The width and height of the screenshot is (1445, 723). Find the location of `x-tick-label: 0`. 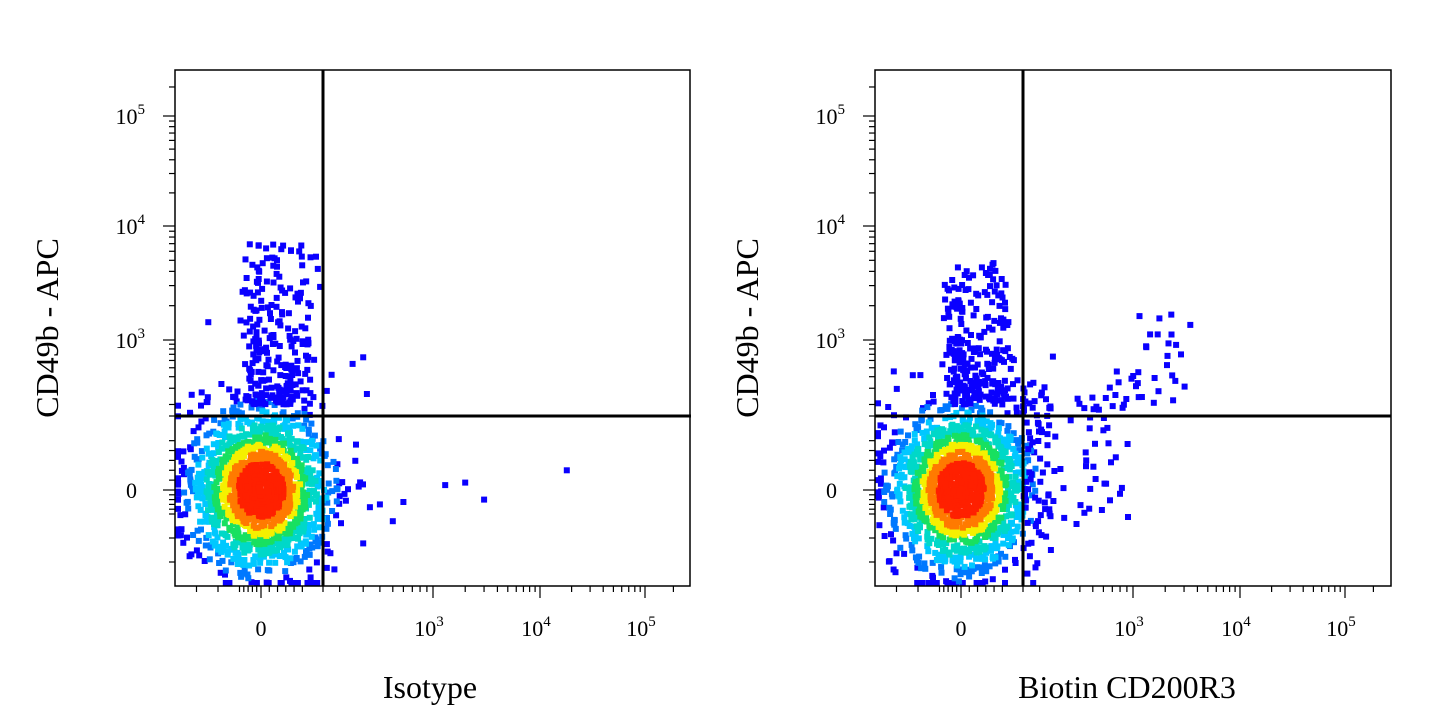

x-tick-label: 0 is located at coordinates (261, 628).